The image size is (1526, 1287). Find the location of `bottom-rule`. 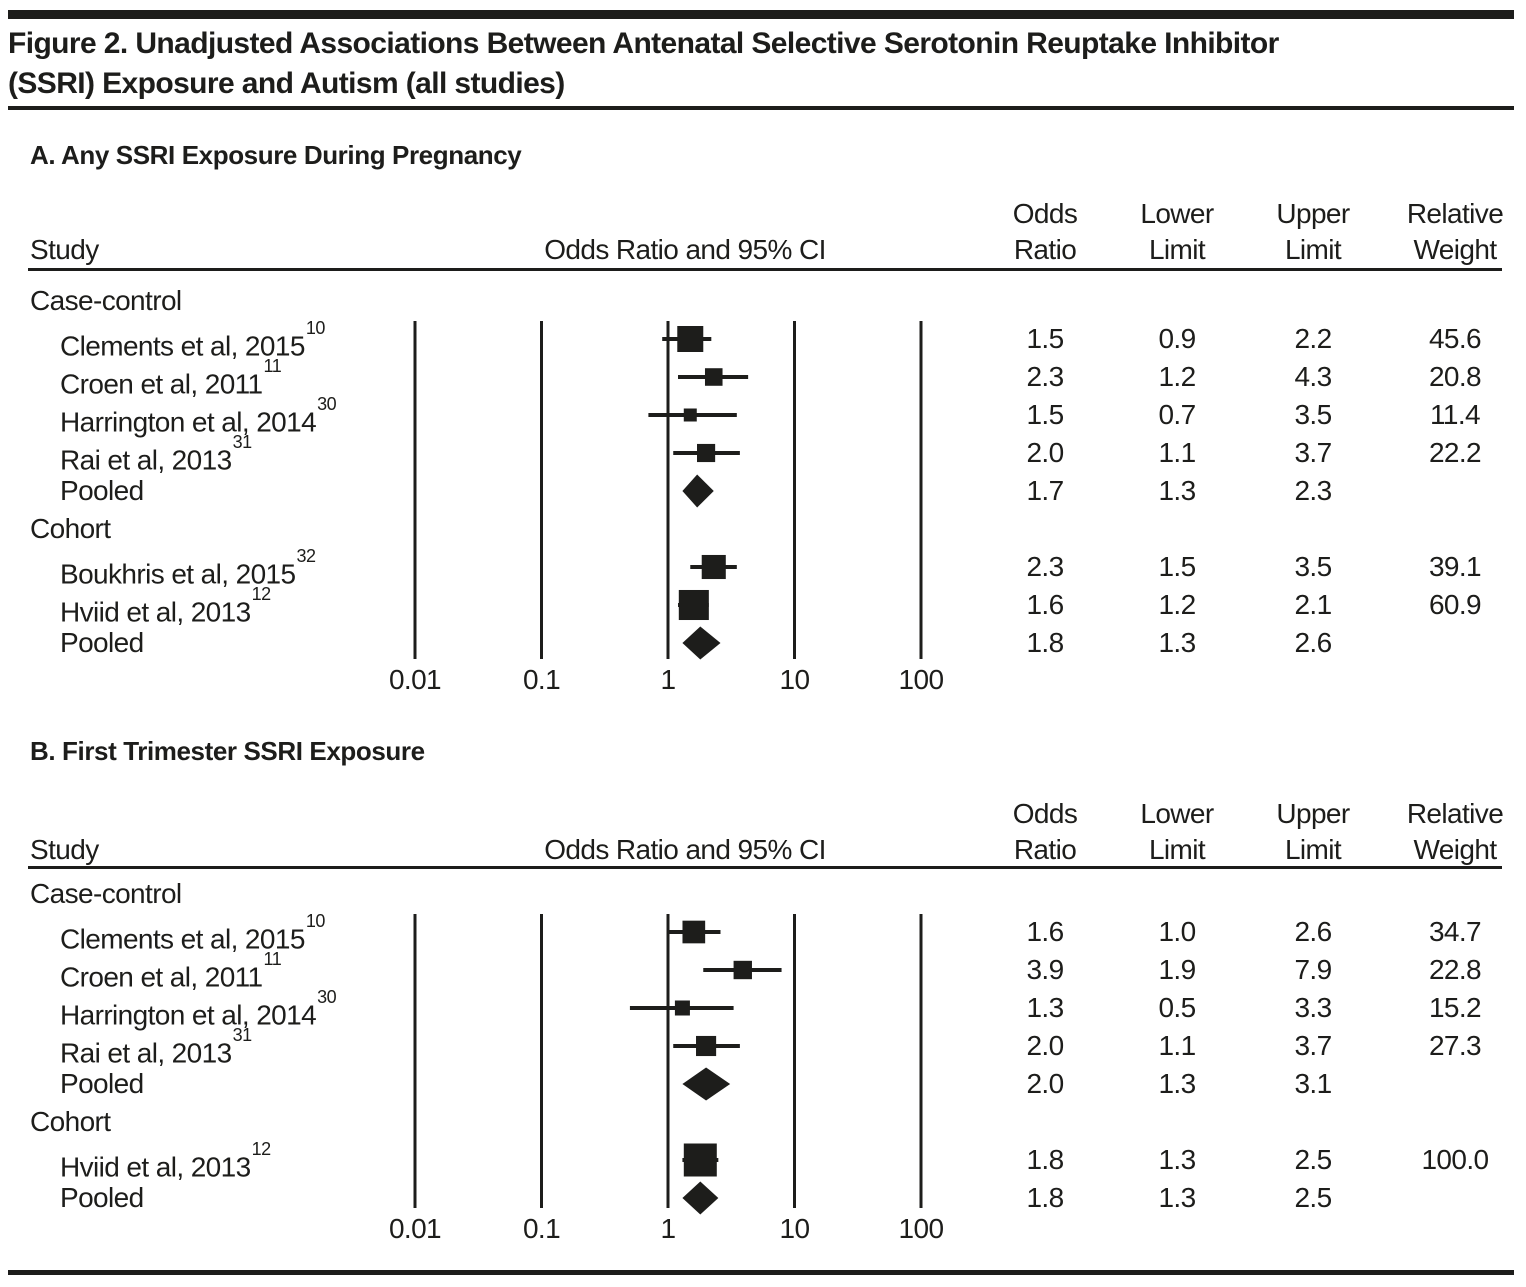

bottom-rule is located at coordinates (761, 1272).